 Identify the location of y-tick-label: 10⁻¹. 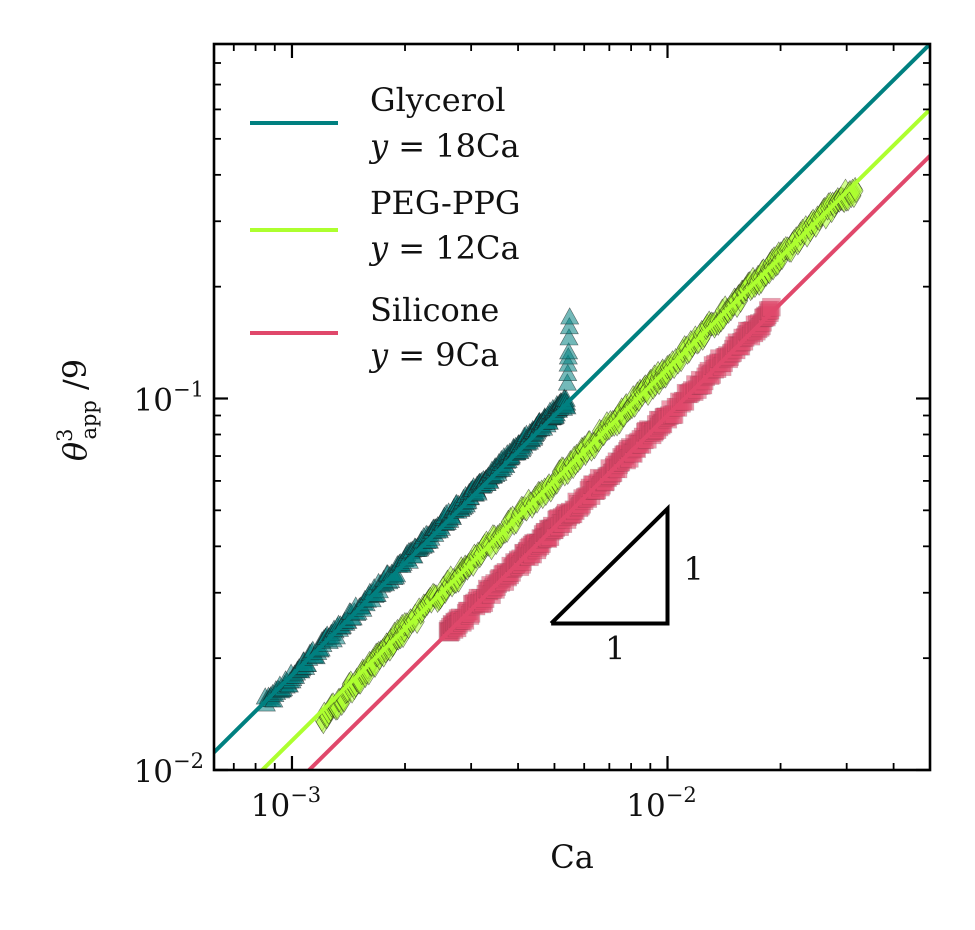
(169, 398).